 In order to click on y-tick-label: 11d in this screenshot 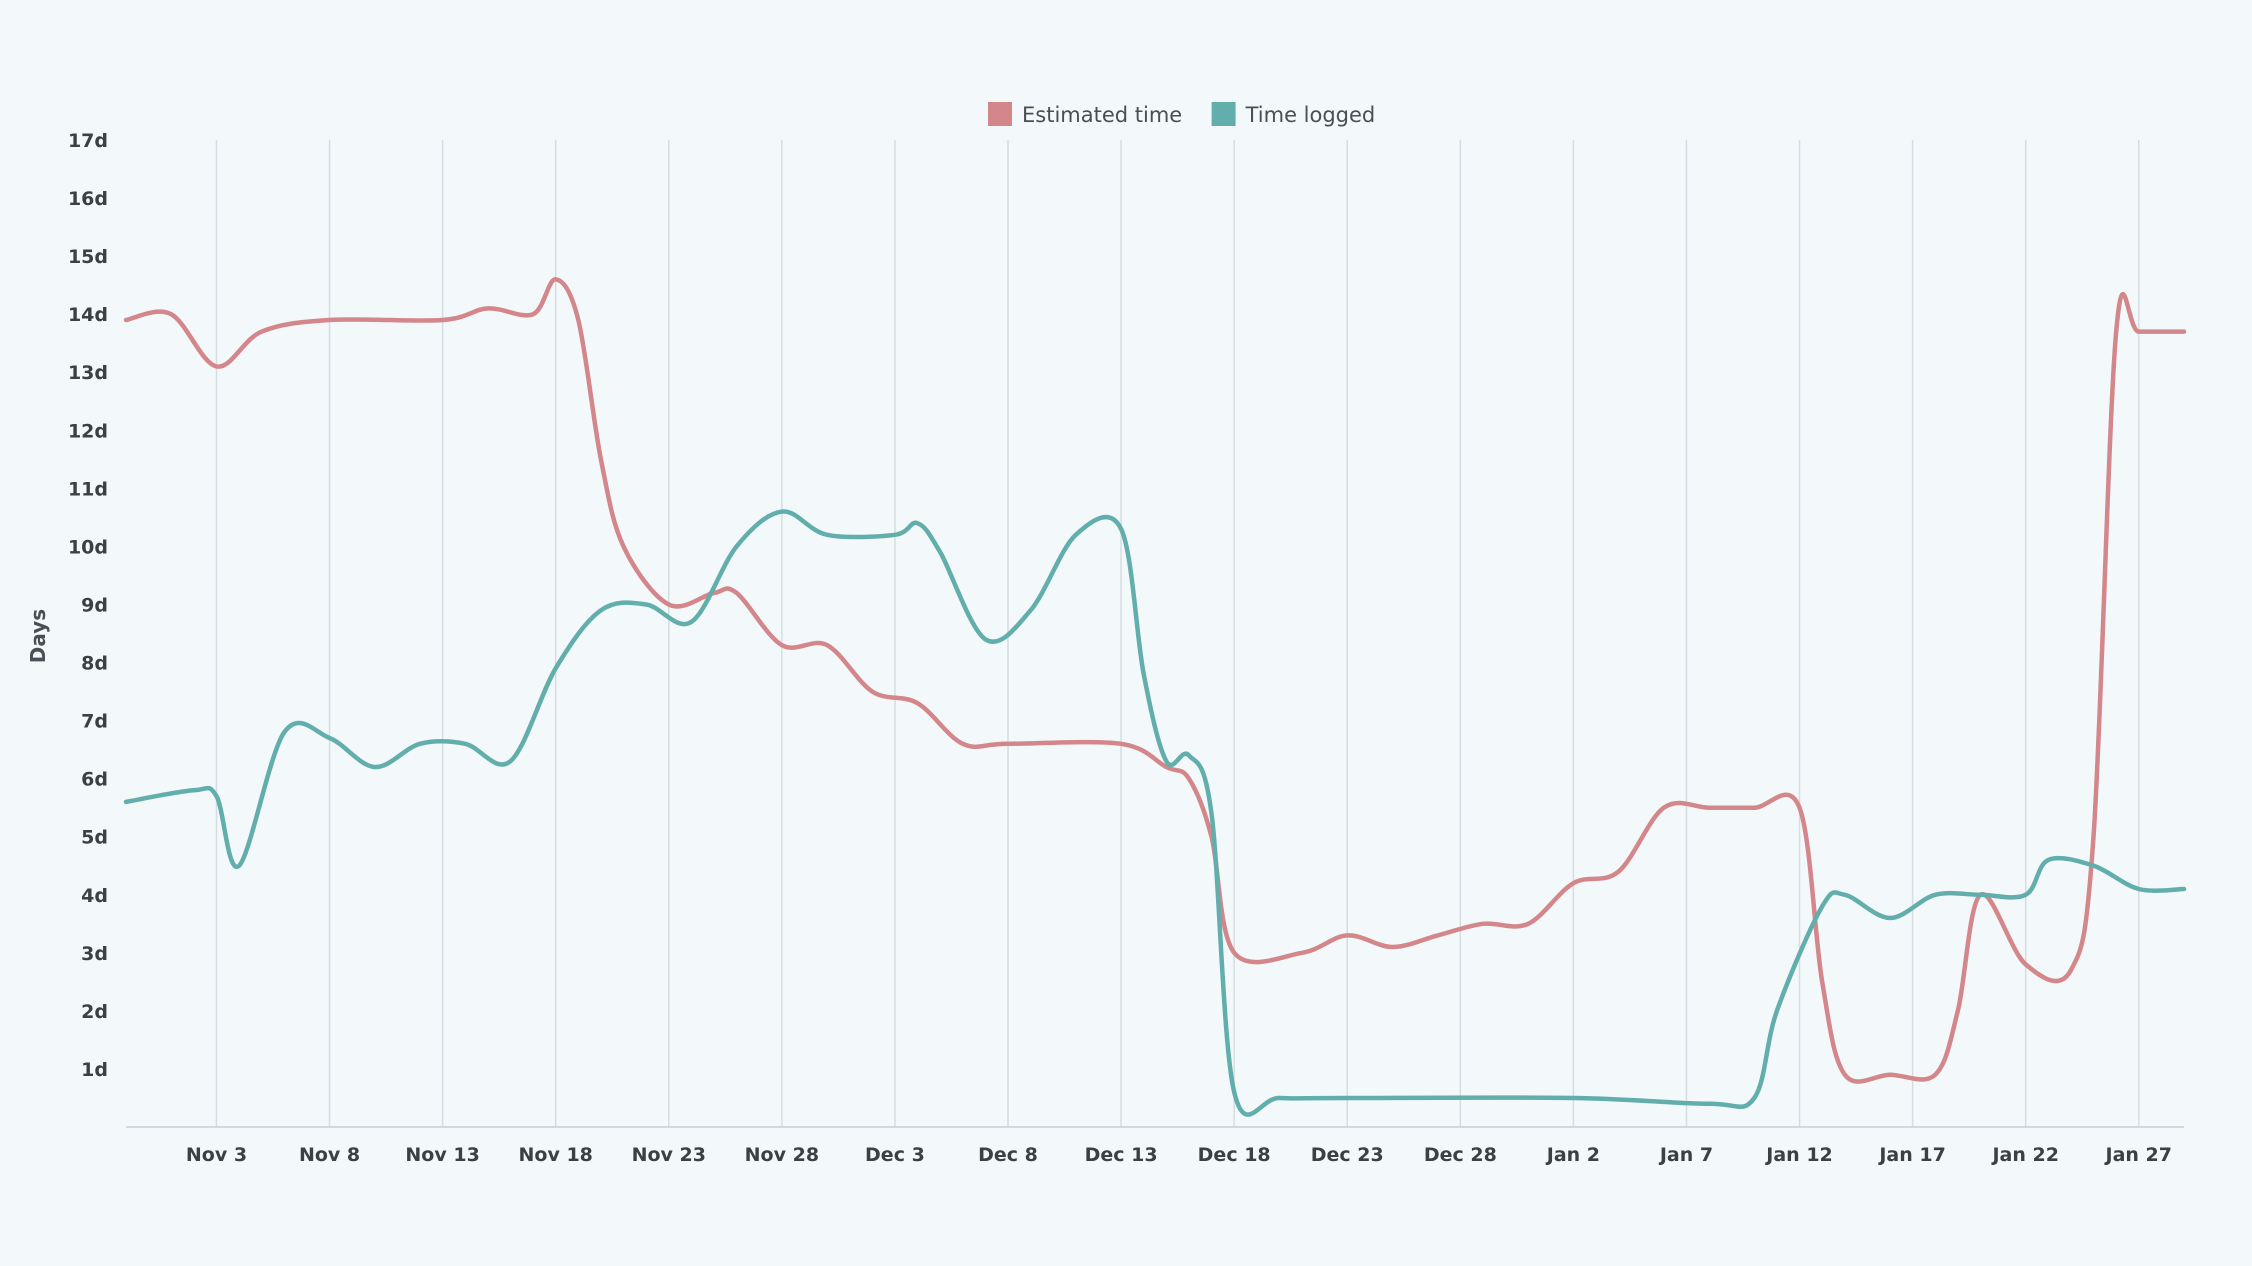, I will do `click(88, 489)`.